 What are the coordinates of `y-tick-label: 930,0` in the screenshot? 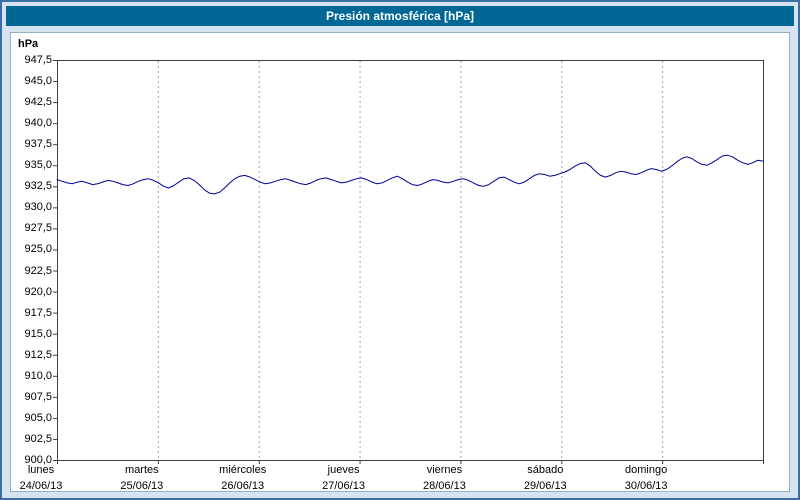 It's located at (38, 207).